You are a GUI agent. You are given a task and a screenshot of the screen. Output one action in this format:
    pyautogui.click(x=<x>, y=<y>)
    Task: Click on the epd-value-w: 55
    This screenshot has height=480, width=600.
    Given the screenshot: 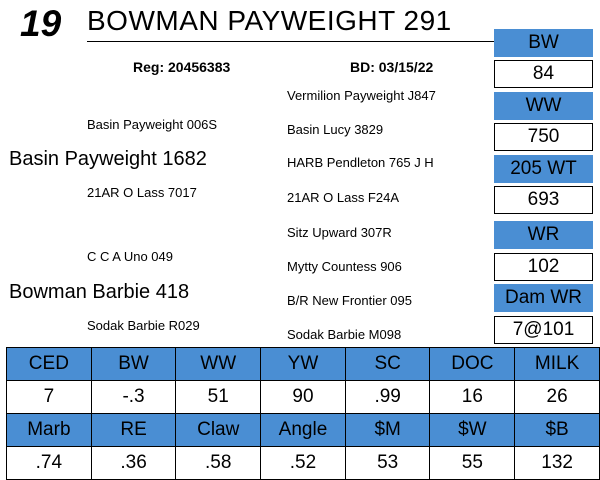 What is the action you would take?
    pyautogui.click(x=472, y=463)
    